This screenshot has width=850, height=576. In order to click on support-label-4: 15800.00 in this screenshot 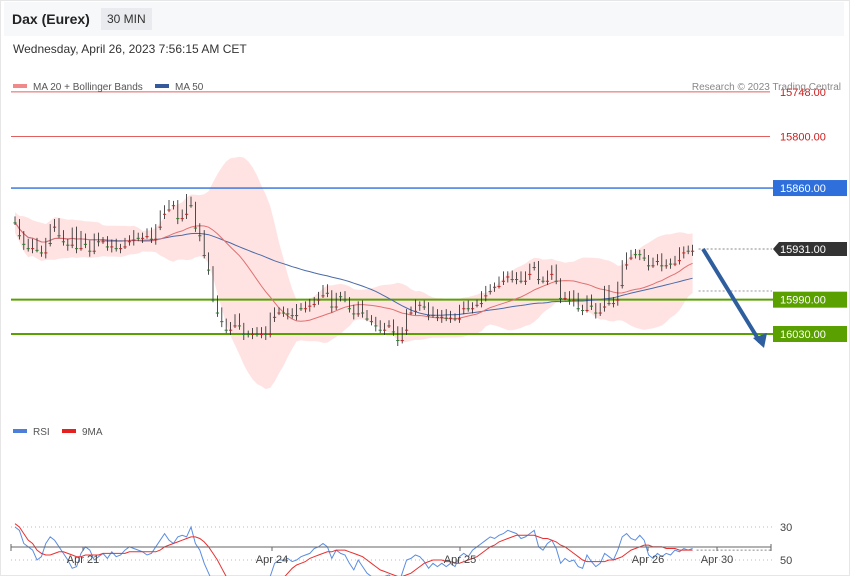, I will do `click(803, 138)`.